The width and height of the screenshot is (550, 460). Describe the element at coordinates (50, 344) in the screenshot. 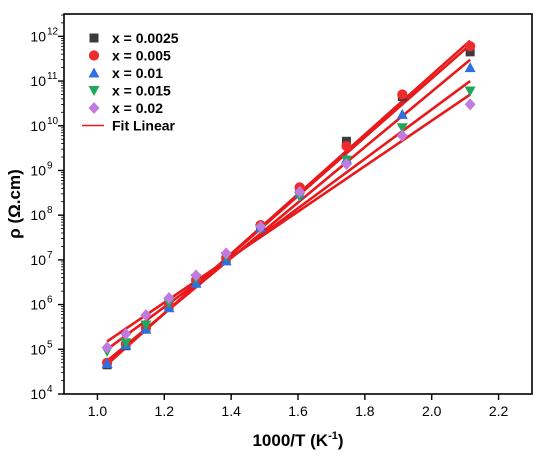

I see `y-tick-exponent: 5` at that location.